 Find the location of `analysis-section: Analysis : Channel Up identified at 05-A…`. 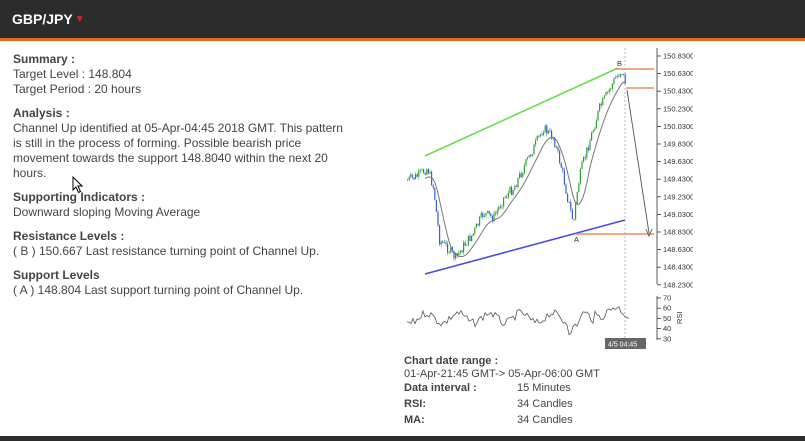

analysis-section: Analysis : Channel Up identified at 05-A… is located at coordinates (178, 143).